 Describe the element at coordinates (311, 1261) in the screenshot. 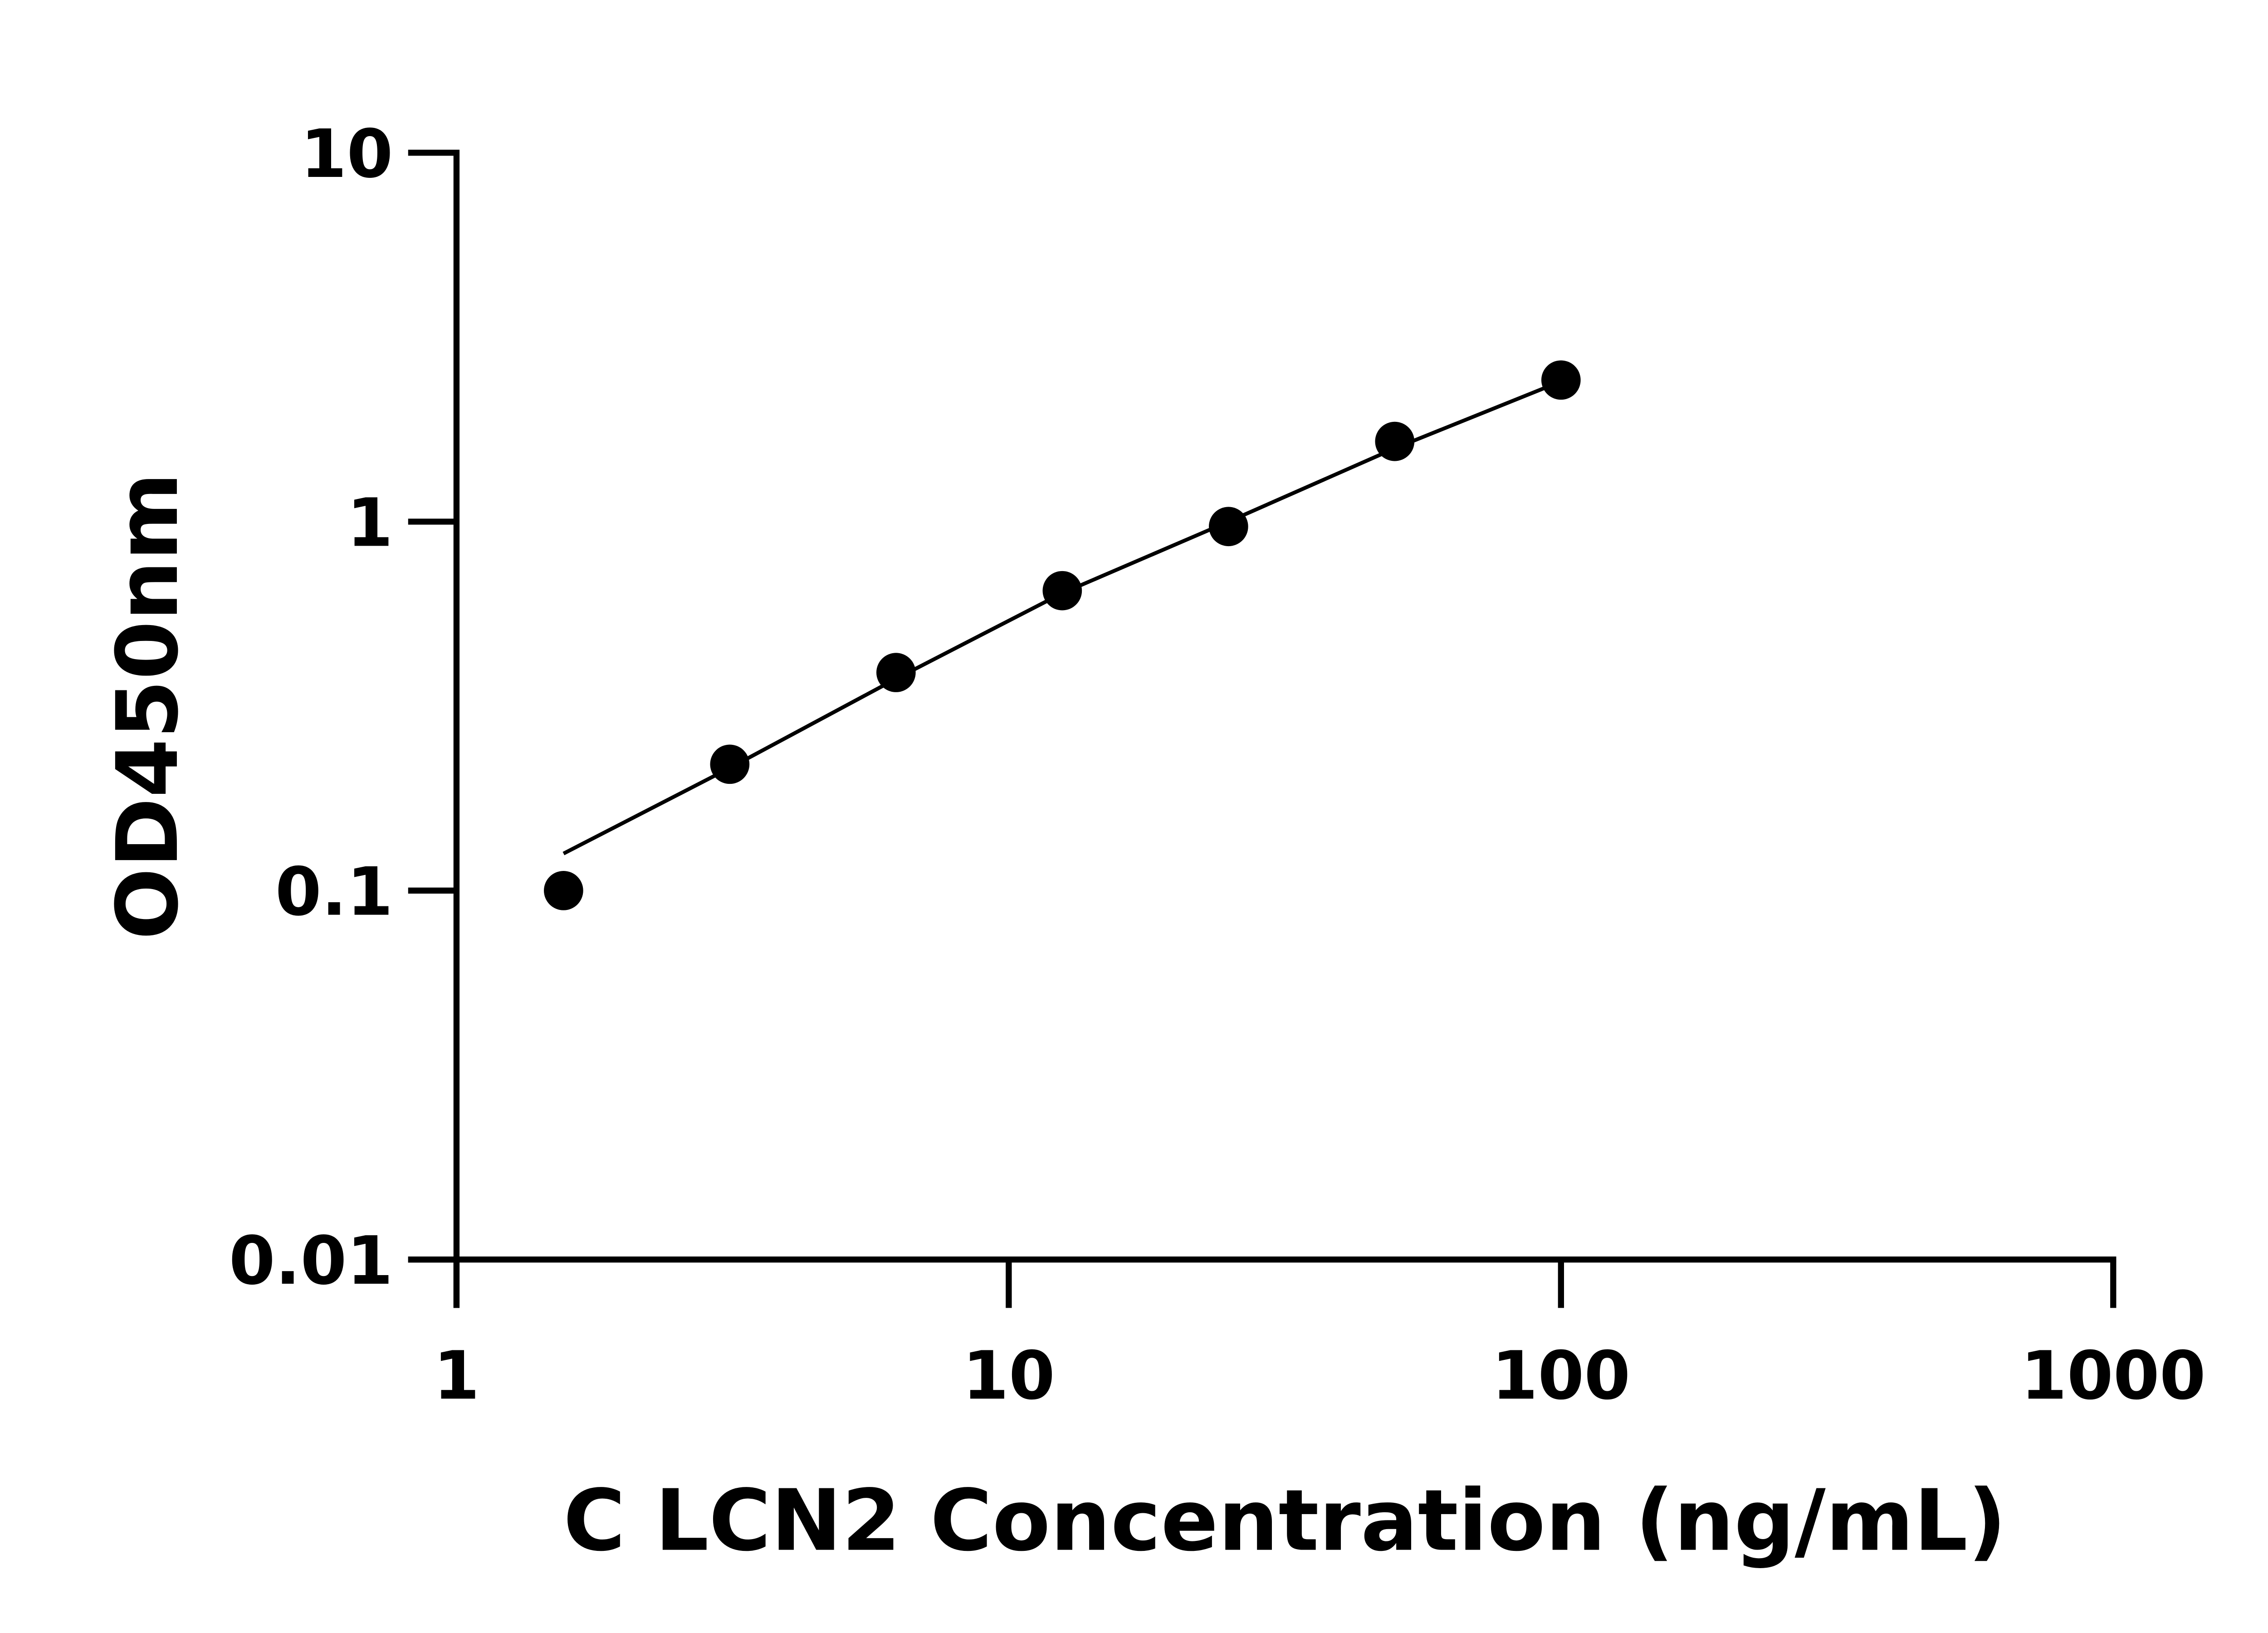

I see `y-tick-label: 0.01` at that location.